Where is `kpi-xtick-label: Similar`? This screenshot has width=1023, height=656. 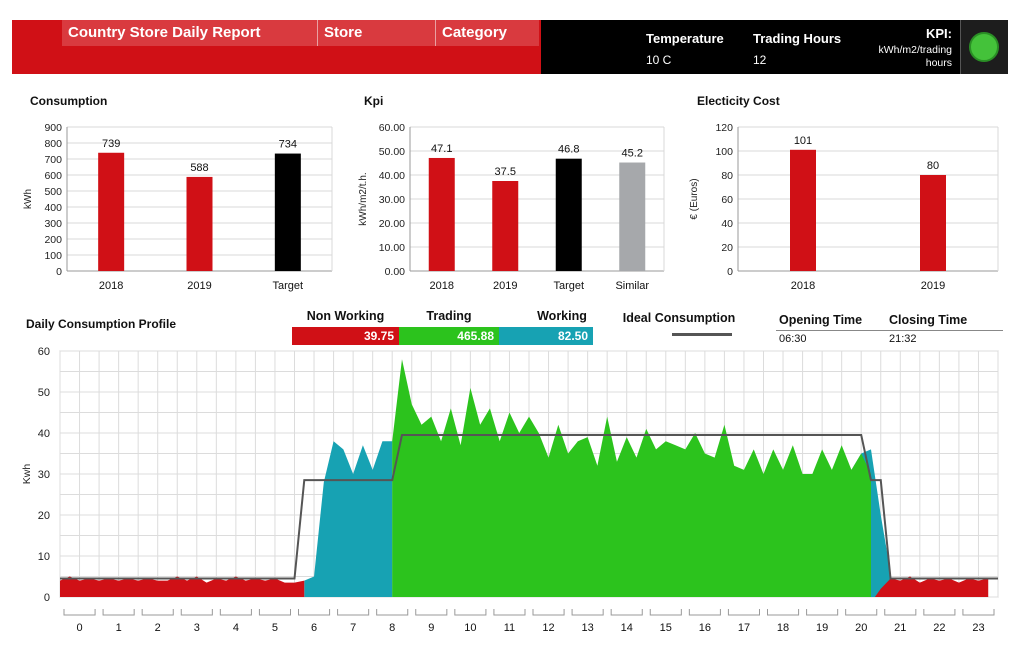
kpi-xtick-label: Similar is located at coordinates (632, 286).